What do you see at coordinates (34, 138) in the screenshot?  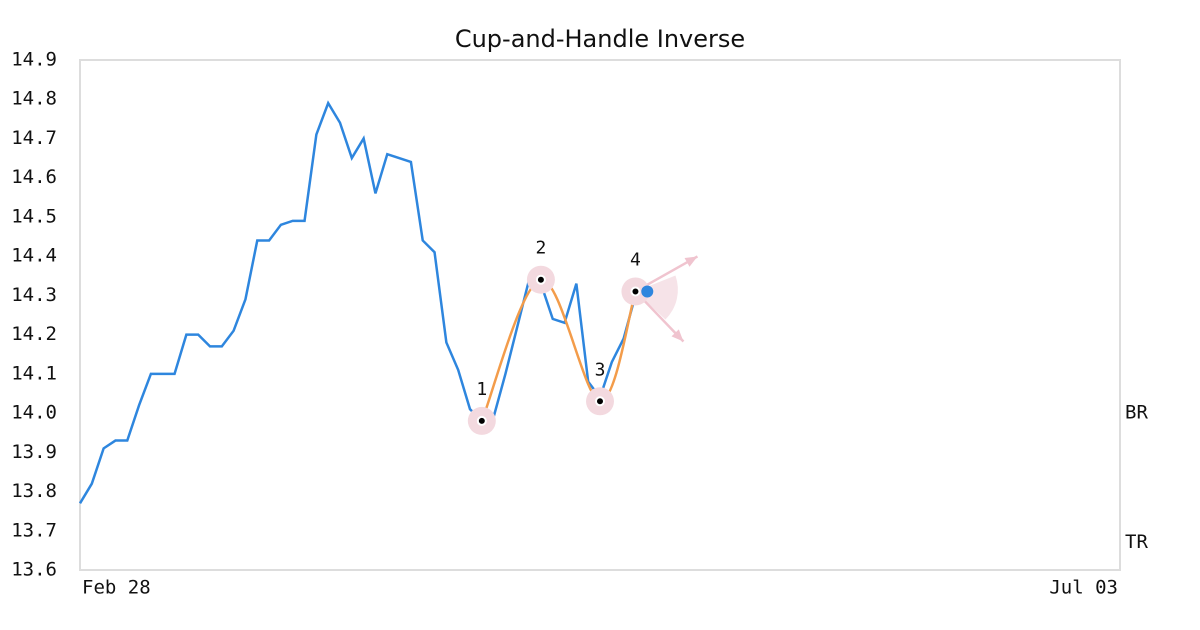 I see `y-tick-label: 14.7` at bounding box center [34, 138].